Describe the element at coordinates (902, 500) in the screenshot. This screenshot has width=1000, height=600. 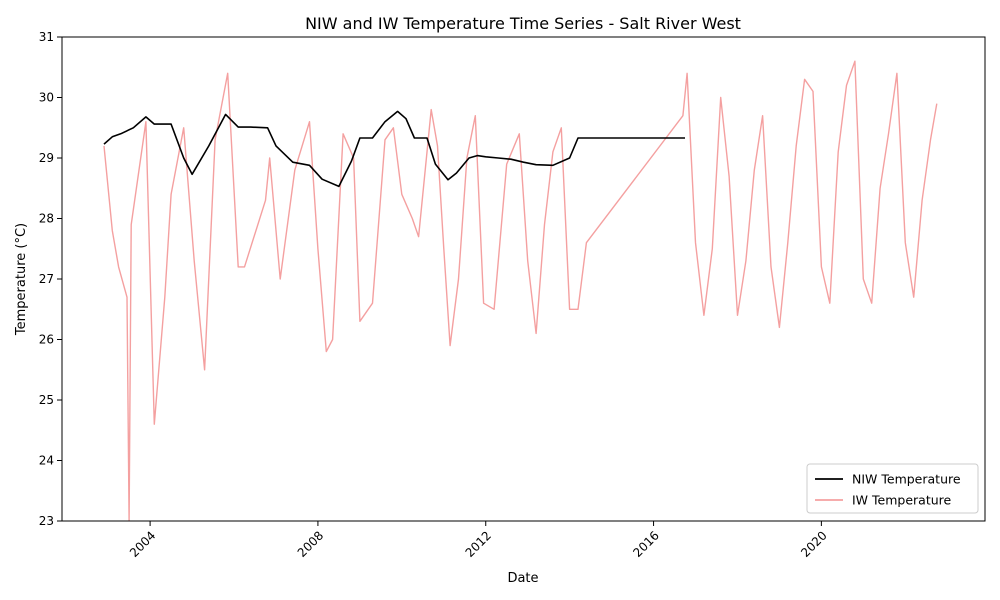
I see `legend-label-iw: IW Temperature` at that location.